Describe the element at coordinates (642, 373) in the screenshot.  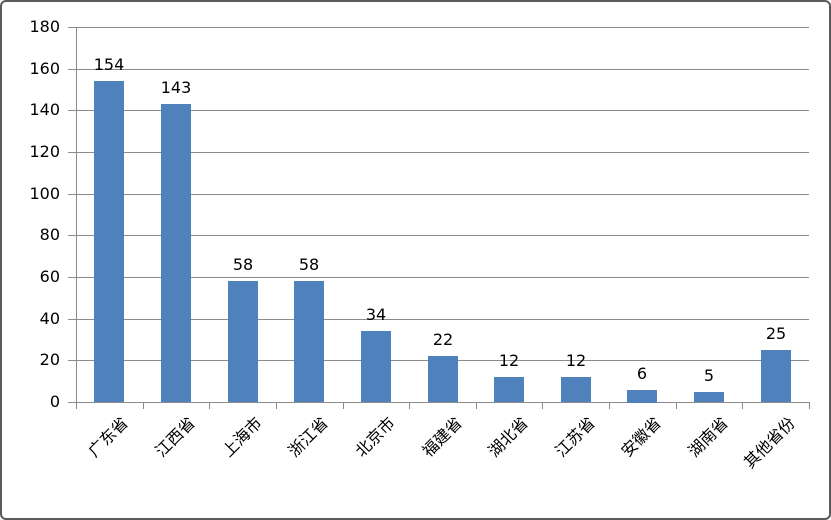
I see `bar-value-label: 6` at that location.